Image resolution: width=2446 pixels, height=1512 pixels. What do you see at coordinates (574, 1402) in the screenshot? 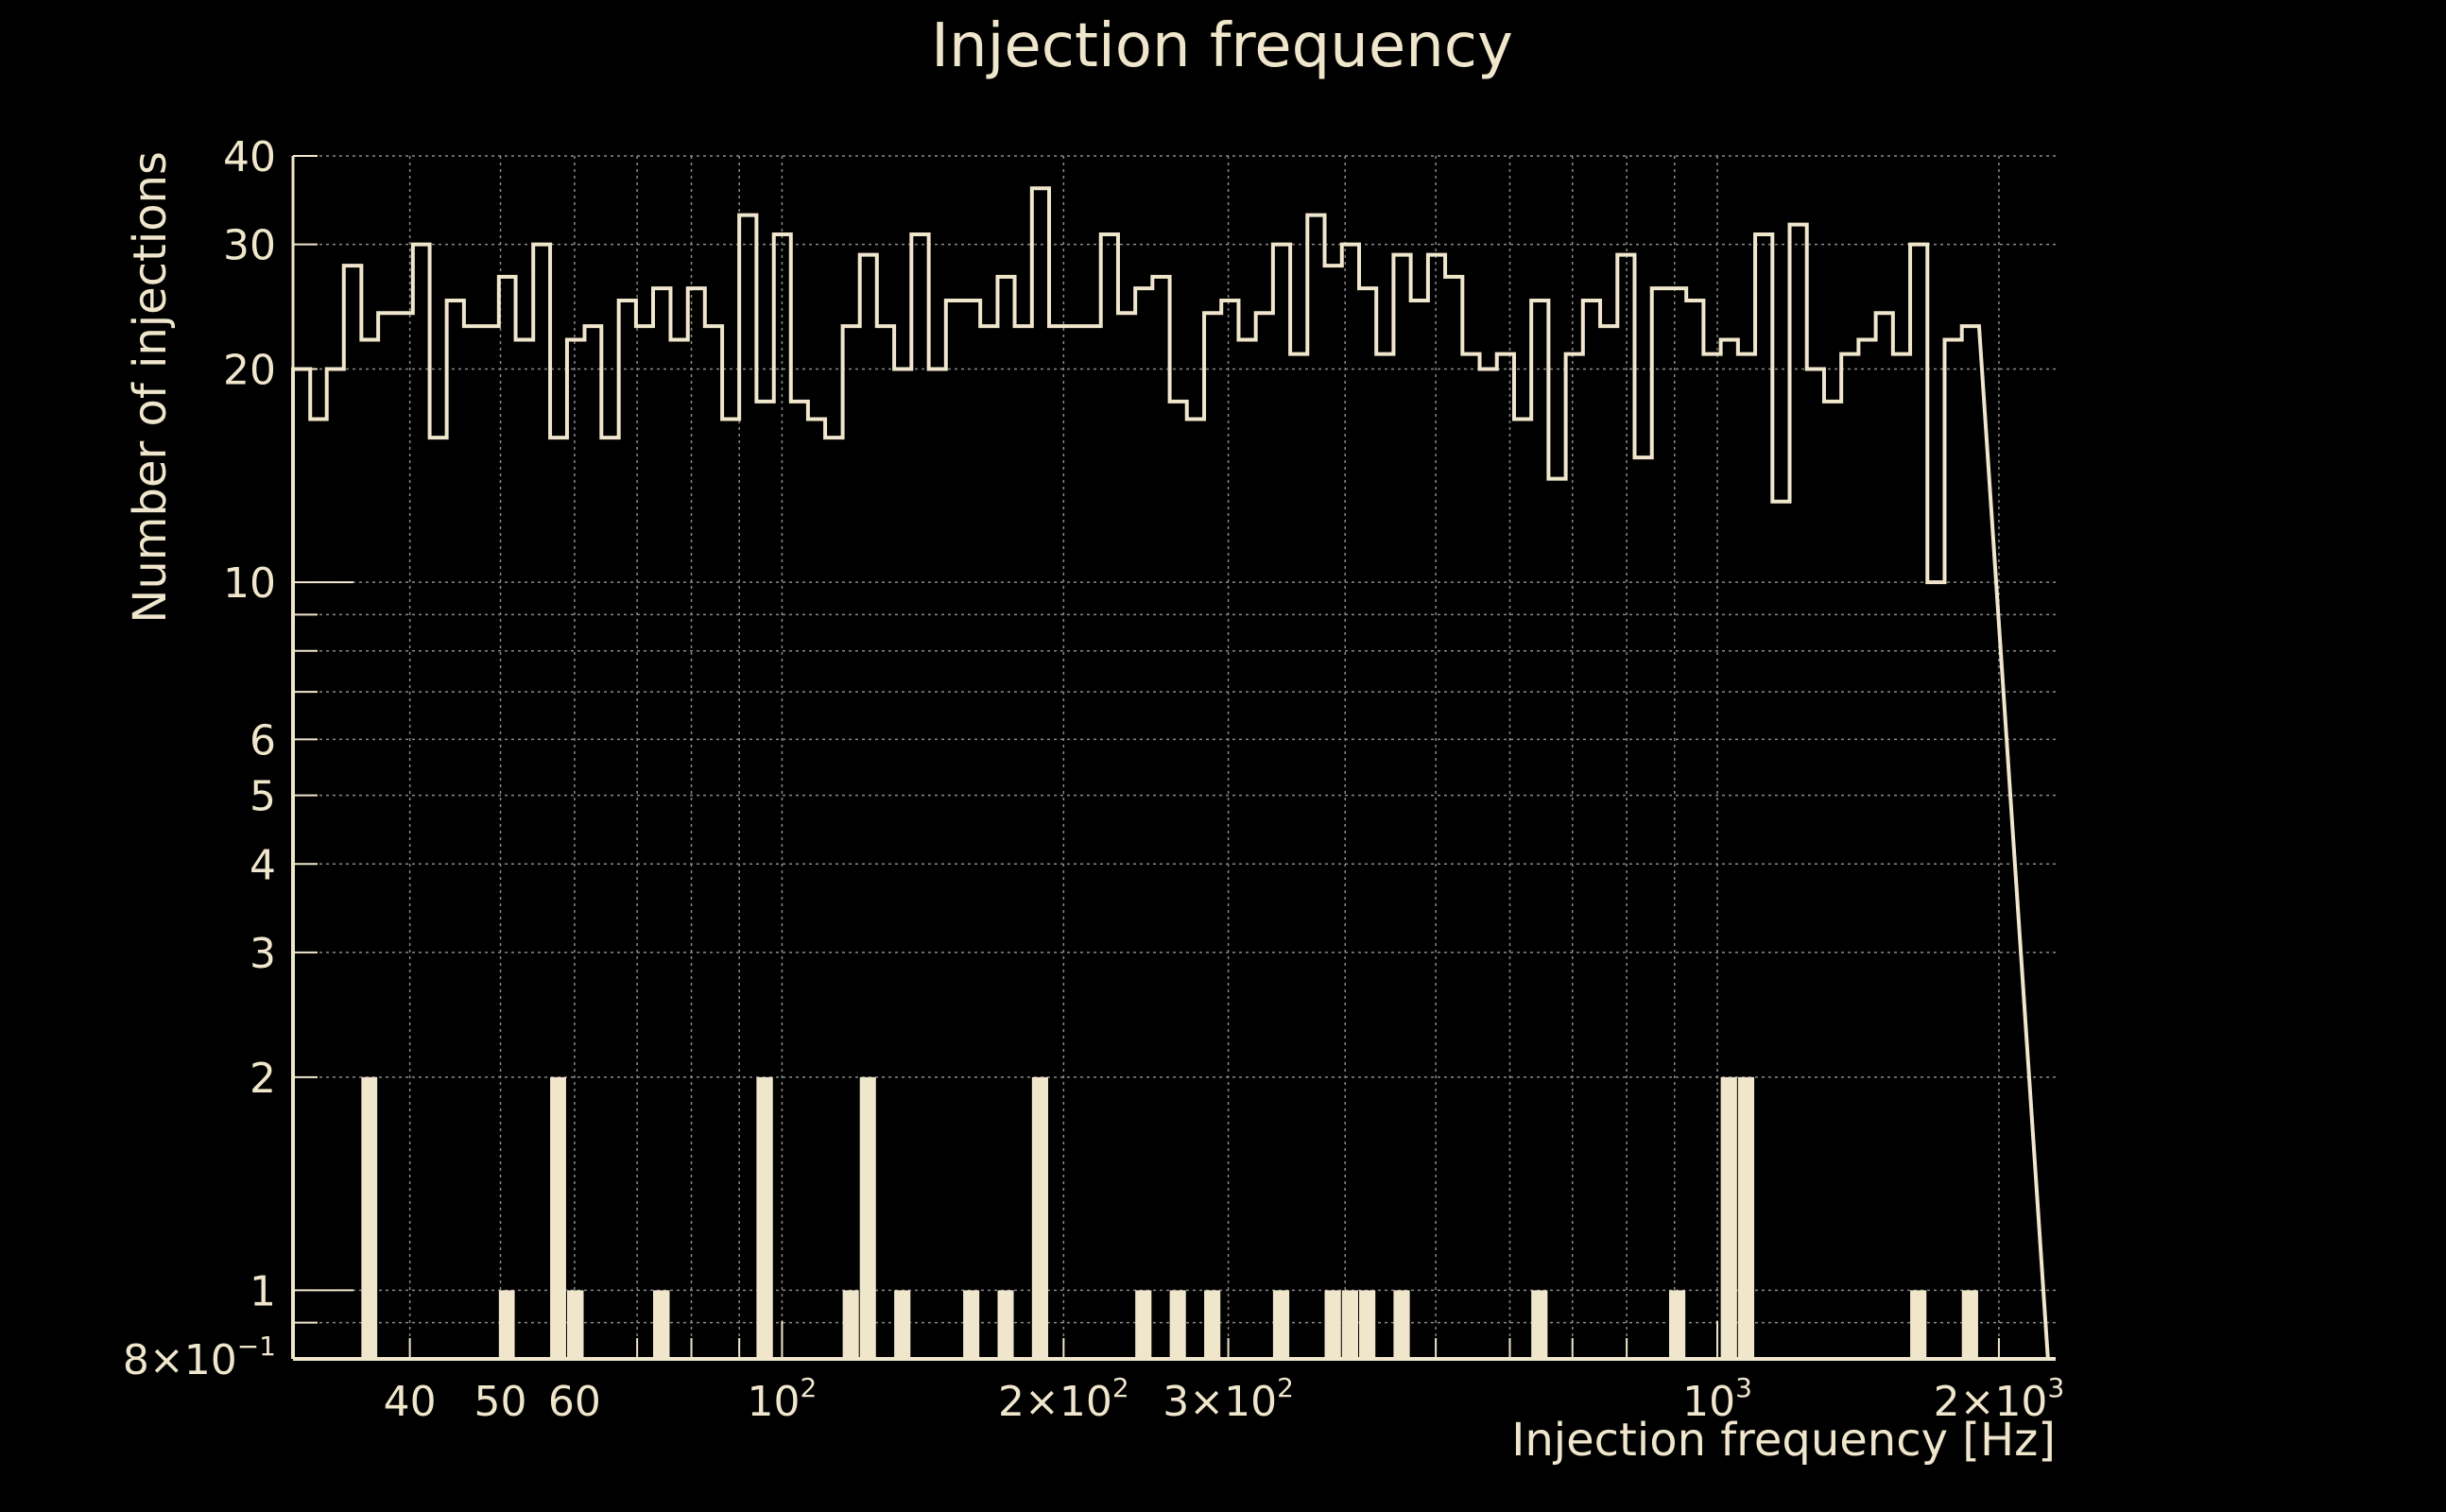
I see `x-tick-label: 60` at bounding box center [574, 1402].